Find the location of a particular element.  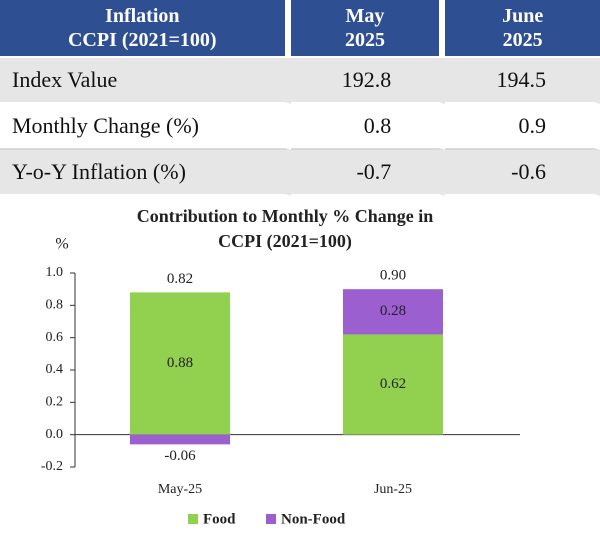

y-tick-label: 1.0 is located at coordinates (55, 272).